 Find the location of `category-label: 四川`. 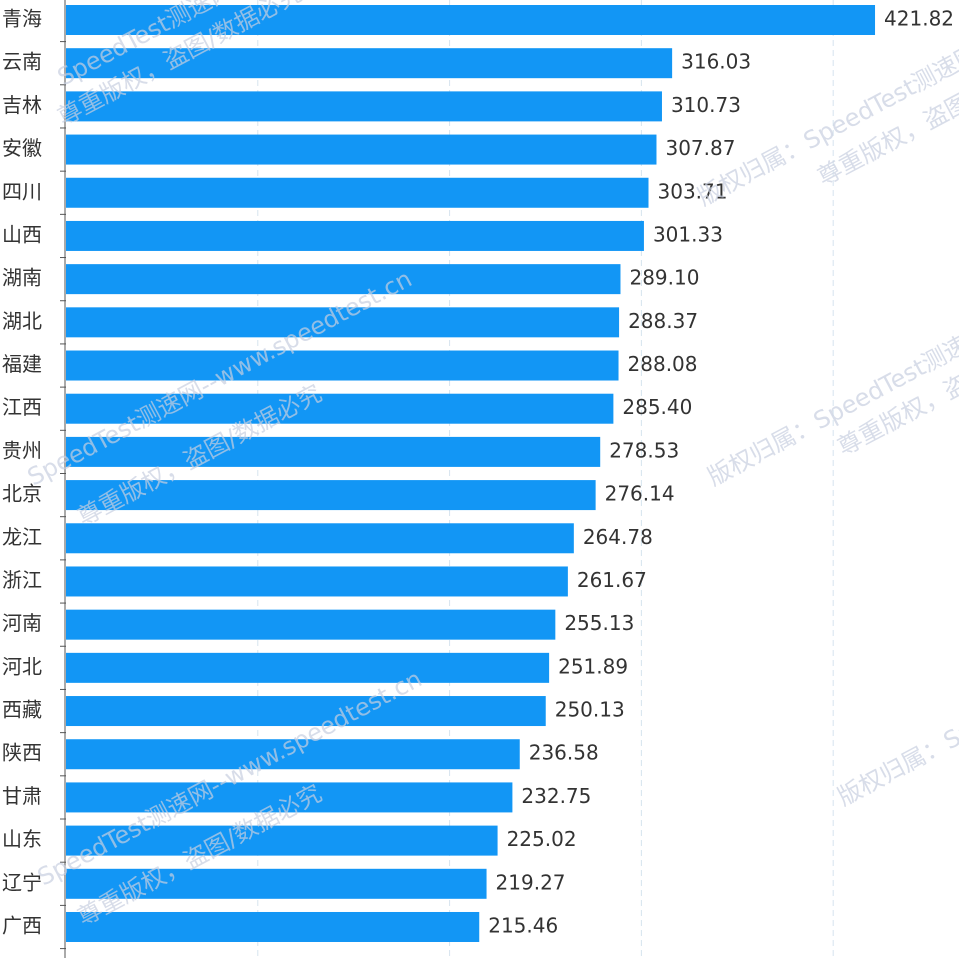

category-label: 四川 is located at coordinates (22, 191).